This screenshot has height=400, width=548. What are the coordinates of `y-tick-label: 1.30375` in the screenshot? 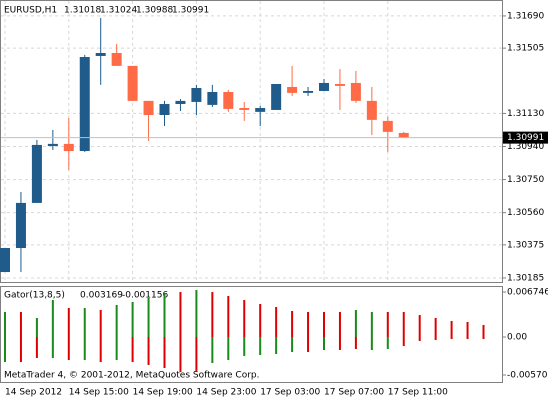 It's located at (525, 245).